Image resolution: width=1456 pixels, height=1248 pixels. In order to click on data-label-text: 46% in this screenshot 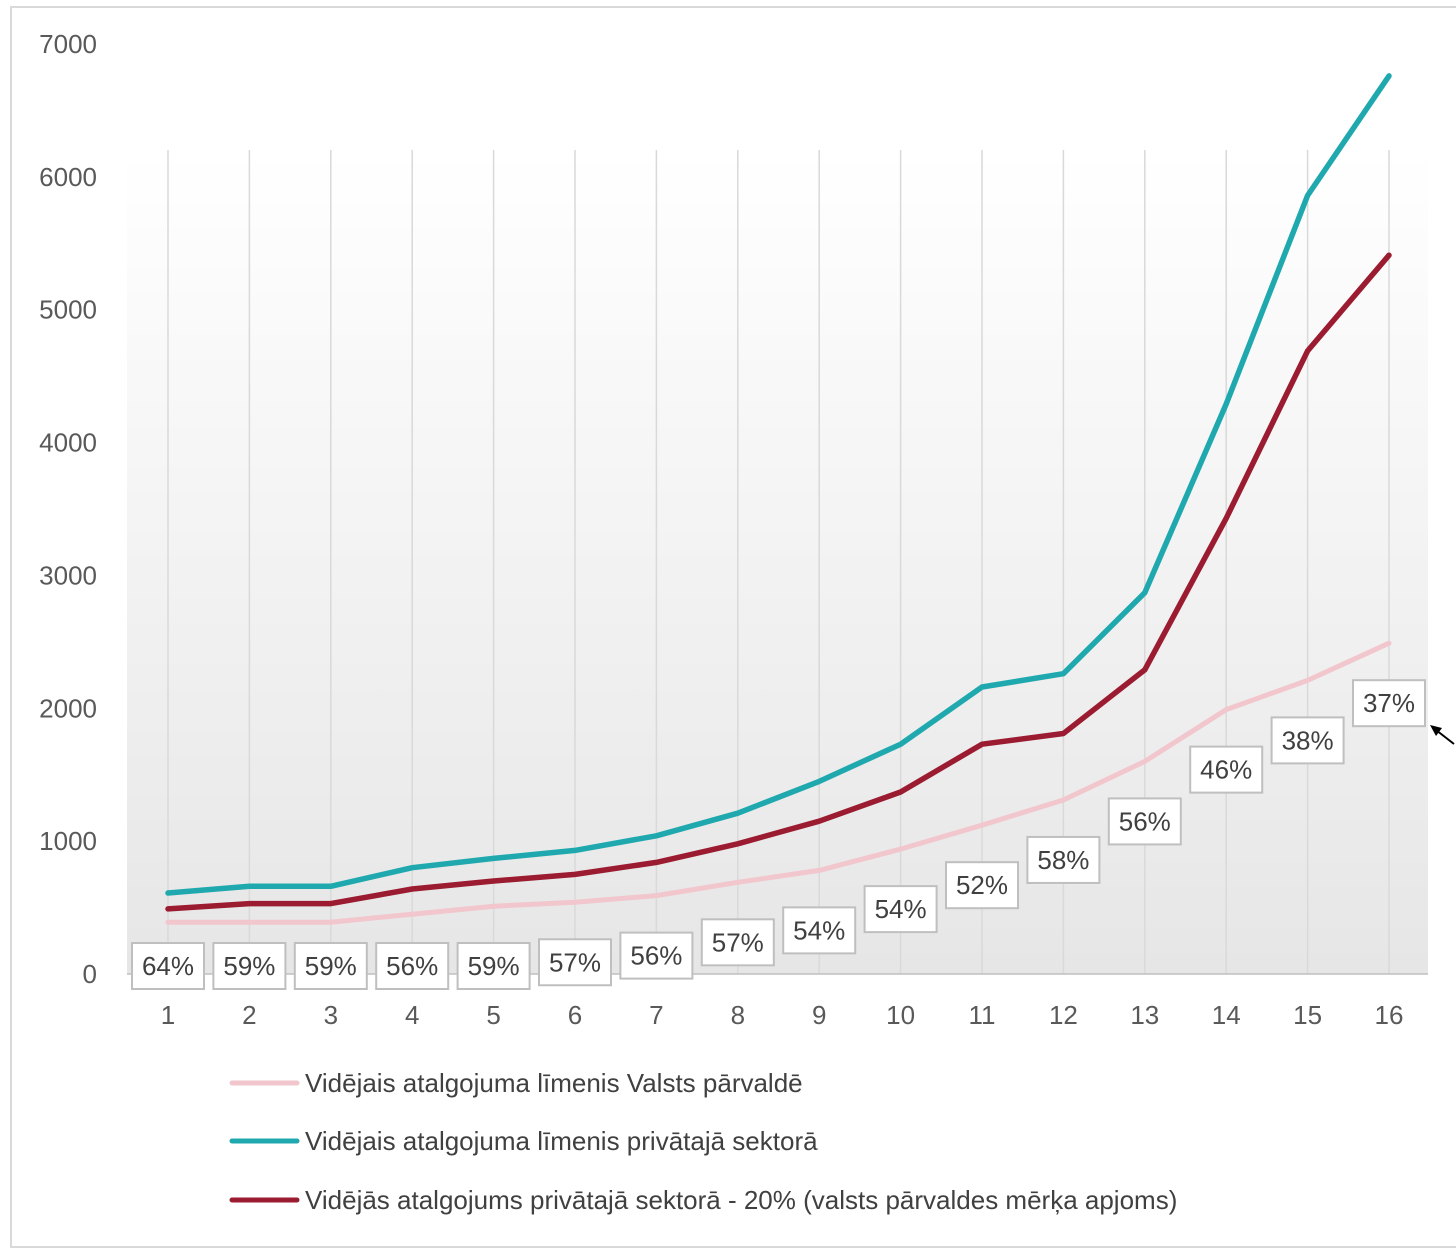, I will do `click(1226, 770)`.